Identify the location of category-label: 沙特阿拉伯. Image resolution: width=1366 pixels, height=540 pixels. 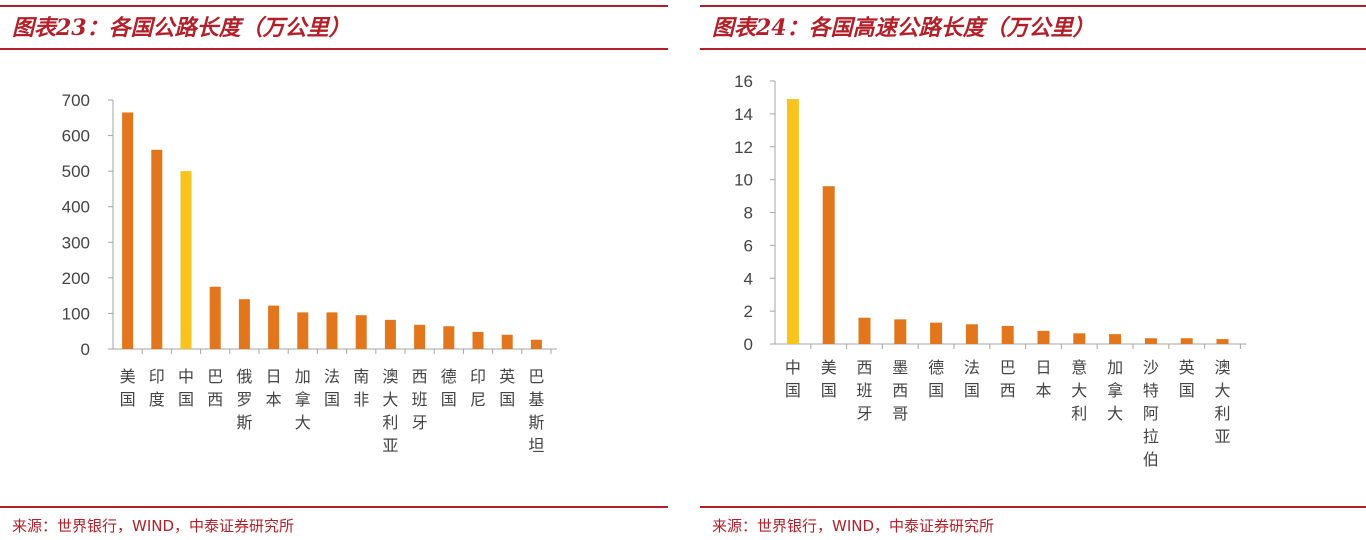
(1151, 413).